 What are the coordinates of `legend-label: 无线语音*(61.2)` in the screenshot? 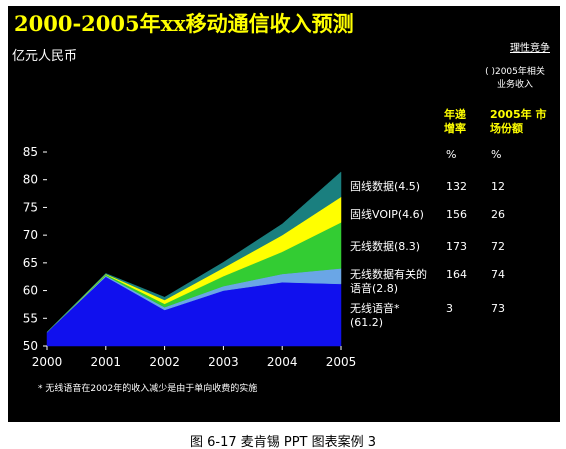 It's located at (375, 315).